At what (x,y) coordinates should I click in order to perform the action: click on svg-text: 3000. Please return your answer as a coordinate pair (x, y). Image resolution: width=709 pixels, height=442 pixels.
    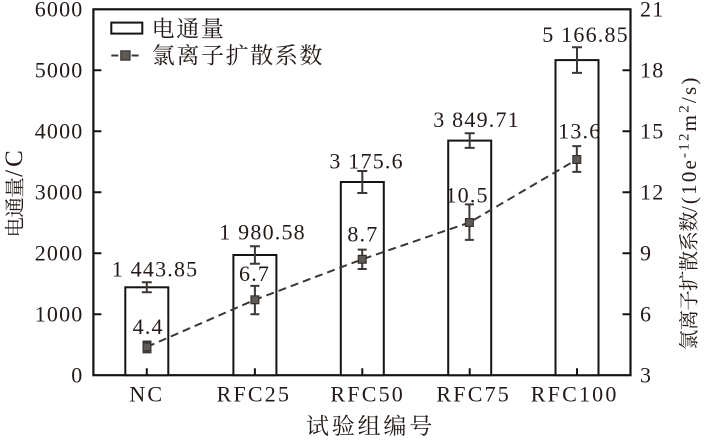
    Looking at the image, I should click on (59, 191).